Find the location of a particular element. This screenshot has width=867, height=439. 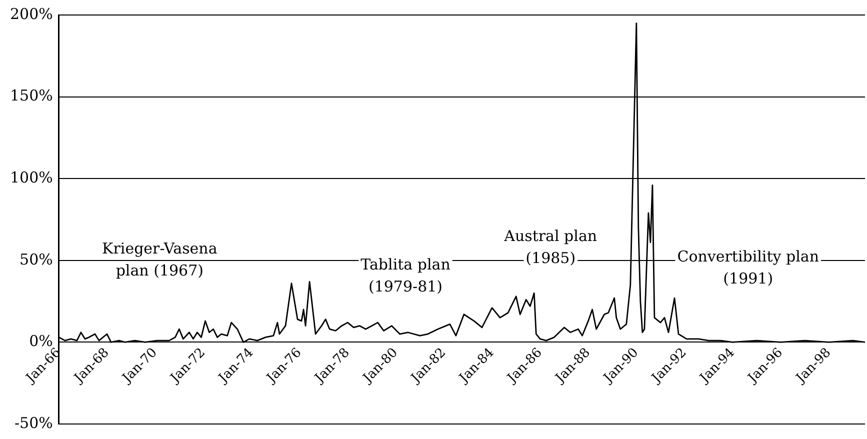

y-tick-label: -50% is located at coordinates (33, 423).